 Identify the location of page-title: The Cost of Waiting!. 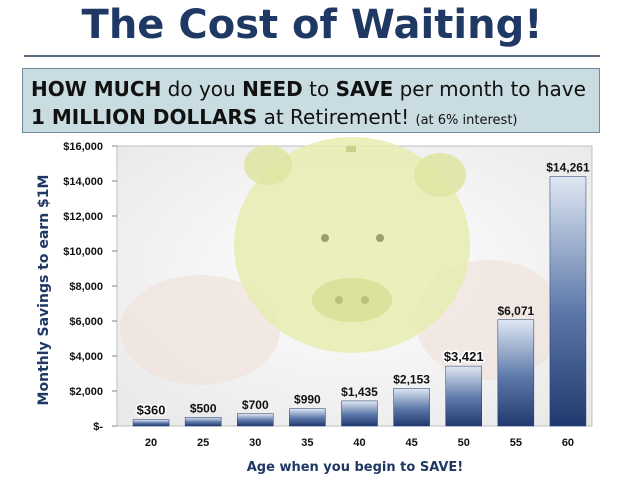
(312, 25).